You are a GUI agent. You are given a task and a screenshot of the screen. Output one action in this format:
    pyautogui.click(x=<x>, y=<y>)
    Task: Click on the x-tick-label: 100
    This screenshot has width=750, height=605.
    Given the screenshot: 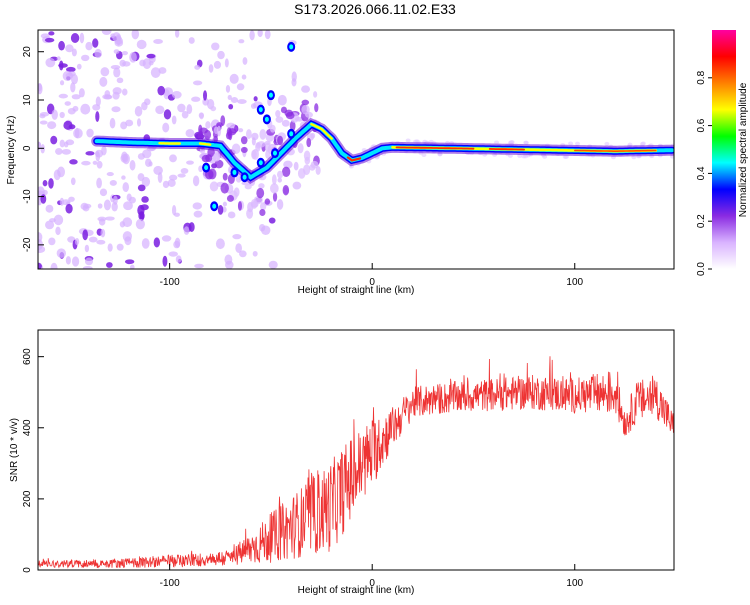 What is the action you would take?
    pyautogui.click(x=574, y=282)
    